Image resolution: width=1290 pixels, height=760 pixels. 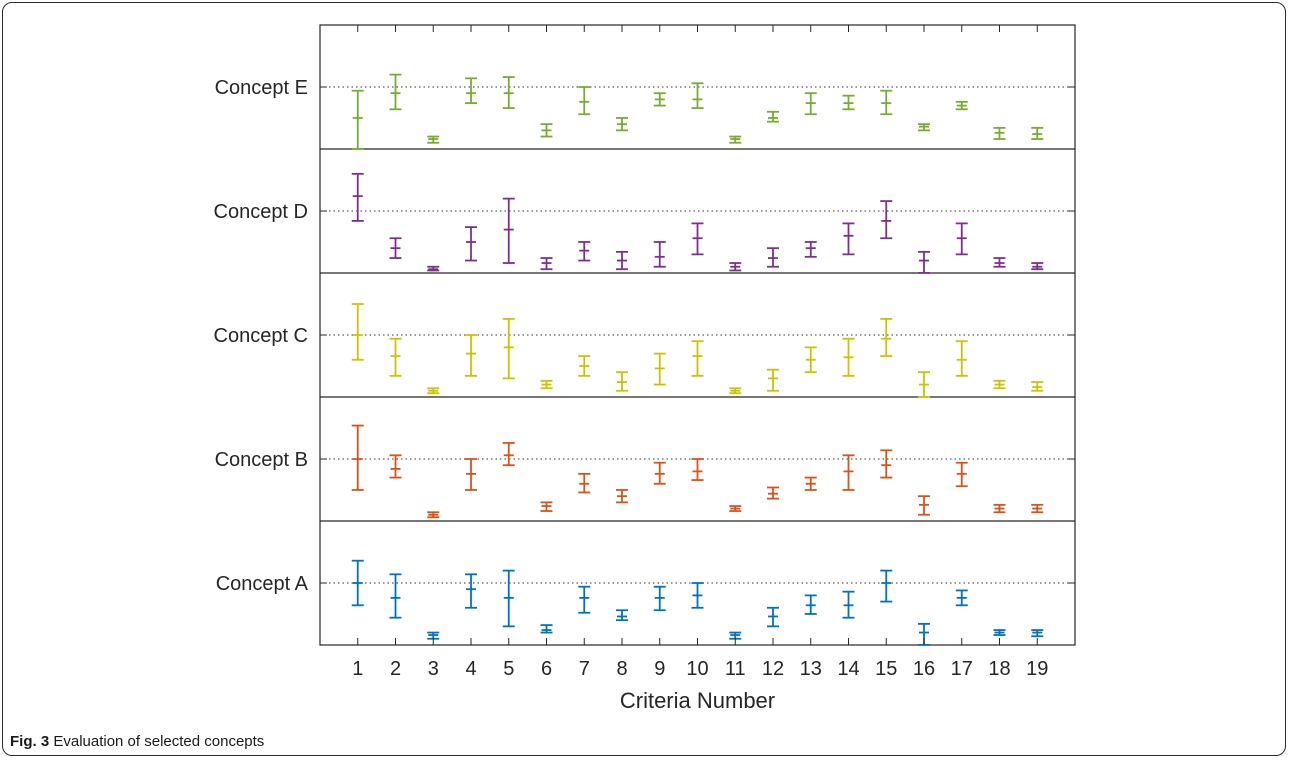 I want to click on x-tick-label: 8, so click(x=621, y=669).